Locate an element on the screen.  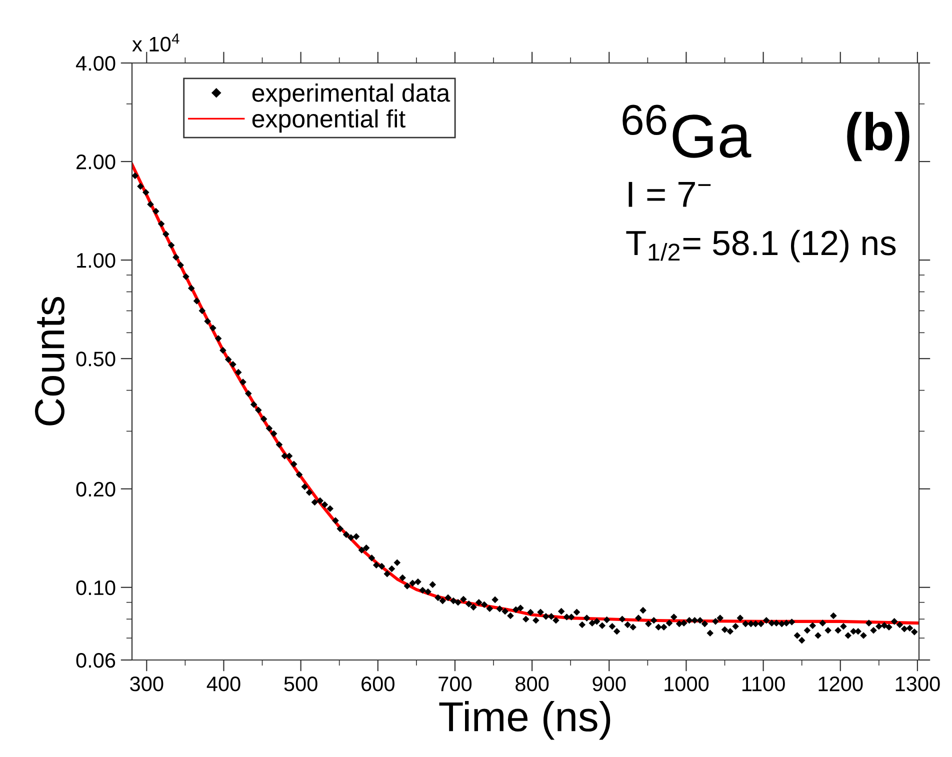
x-tick-label: 600 is located at coordinates (378, 684).